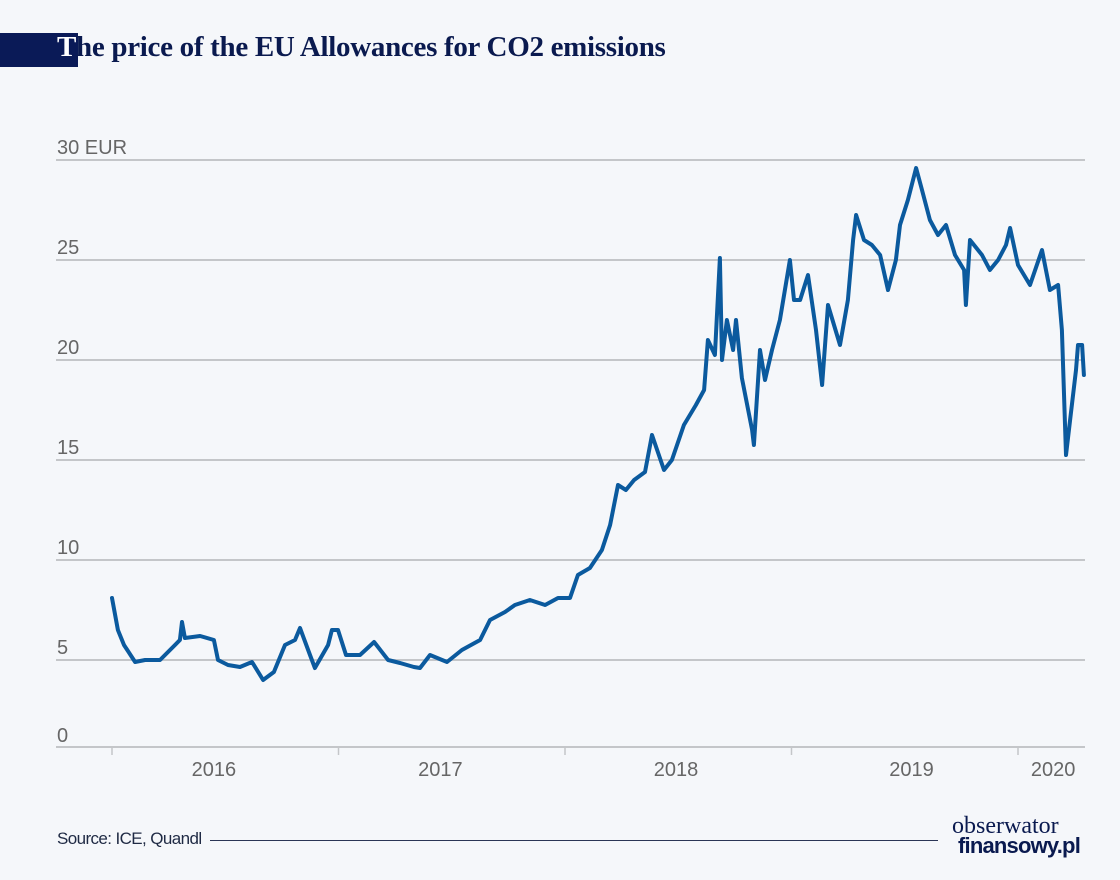 The height and width of the screenshot is (880, 1120). Describe the element at coordinates (92, 148) in the screenshot. I see `y-tick-label: 30 EUR` at that location.